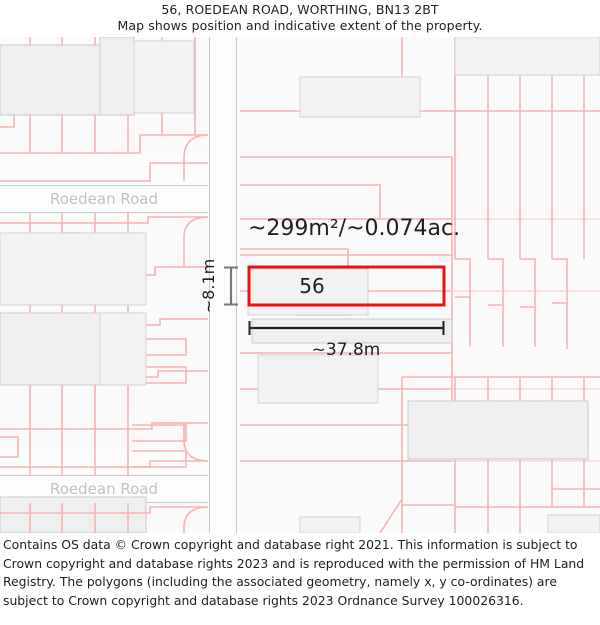 Image resolution: width=600 pixels, height=625 pixels. What do you see at coordinates (311, 286) in the screenshot?
I see `plot-number-label: 56` at bounding box center [311, 286].